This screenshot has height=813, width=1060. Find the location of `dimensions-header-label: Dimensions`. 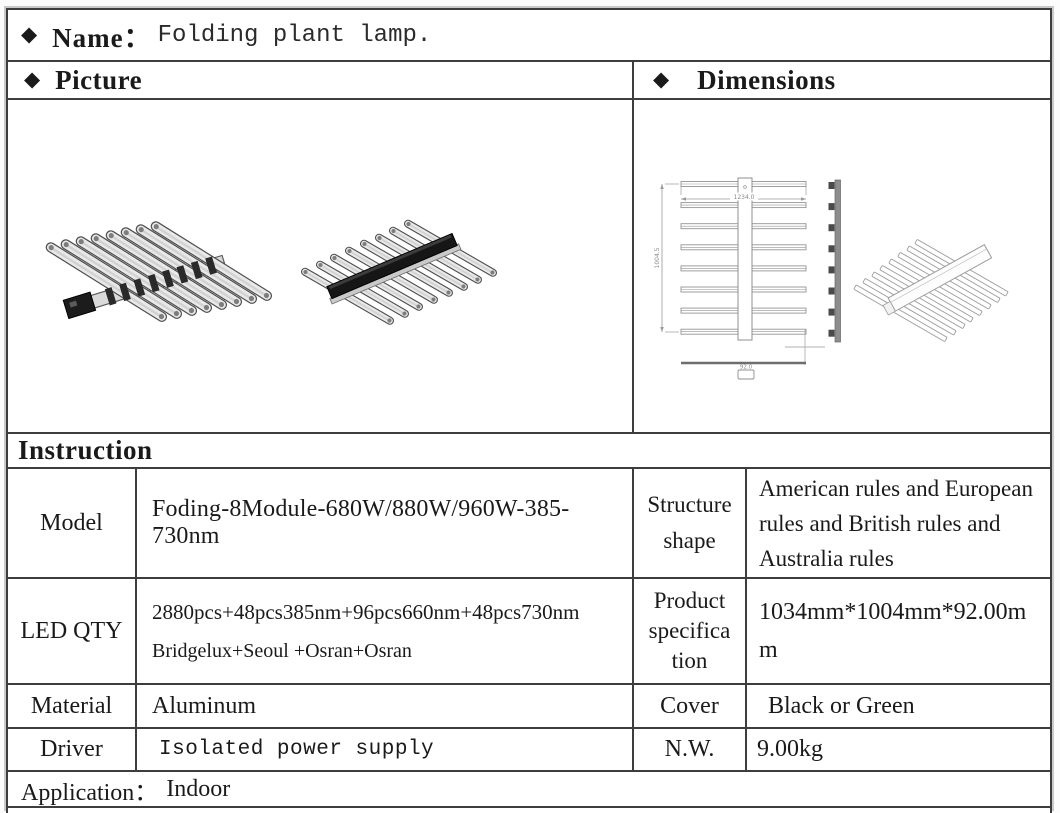

dimensions-header-label: Dimensions is located at coordinates (766, 79).